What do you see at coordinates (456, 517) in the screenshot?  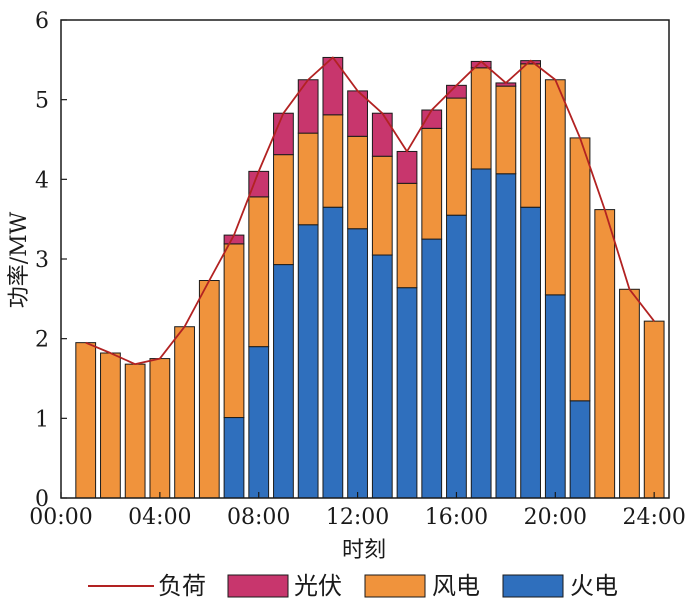 I see `x-tick-label: 16:00` at bounding box center [456, 517].